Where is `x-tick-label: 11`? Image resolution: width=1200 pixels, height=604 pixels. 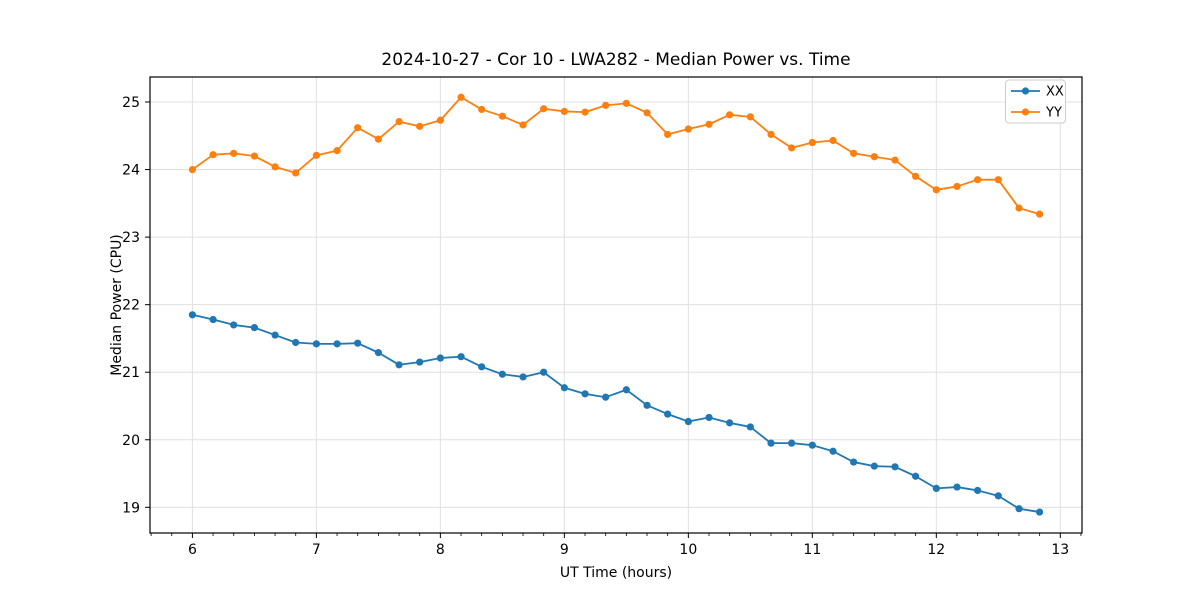 x-tick-label: 11 is located at coordinates (812, 550).